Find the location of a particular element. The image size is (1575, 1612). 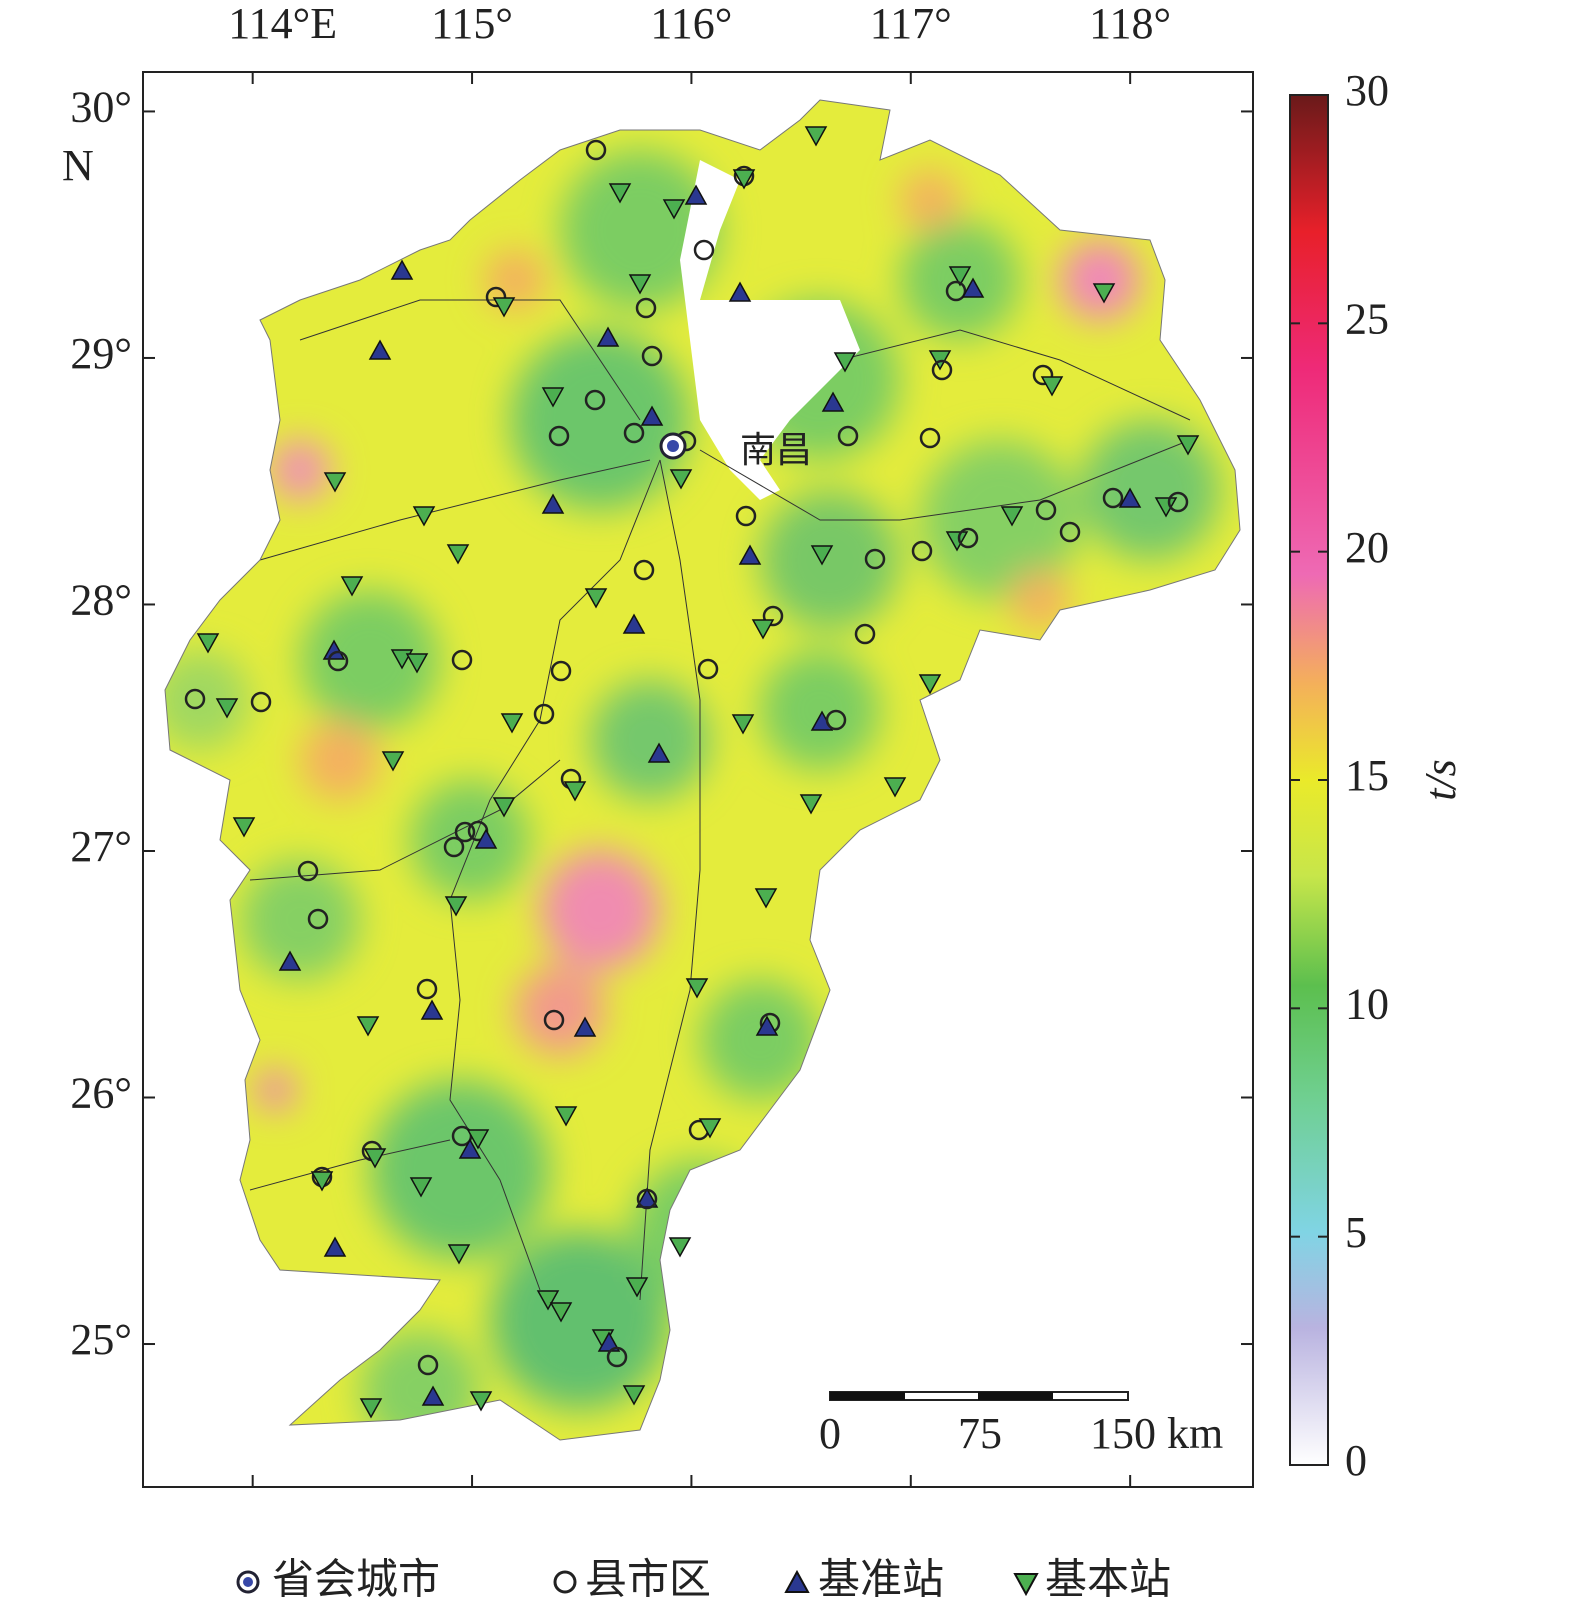

lat-tick-label: 25° is located at coordinates (101, 1339).